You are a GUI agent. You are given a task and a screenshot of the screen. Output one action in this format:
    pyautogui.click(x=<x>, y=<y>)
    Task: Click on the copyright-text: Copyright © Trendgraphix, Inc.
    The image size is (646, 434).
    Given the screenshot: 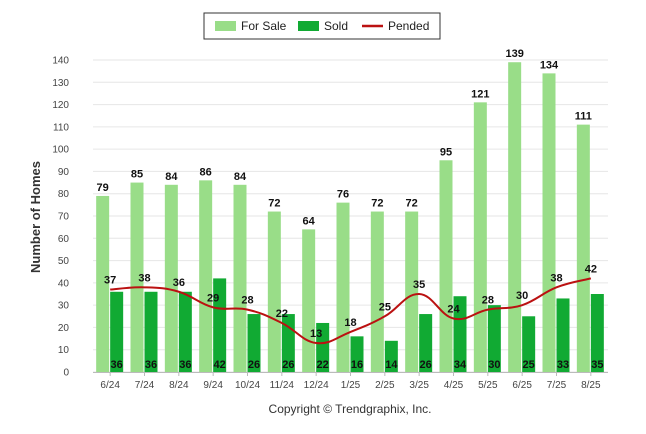 What is the action you would take?
    pyautogui.click(x=350, y=409)
    